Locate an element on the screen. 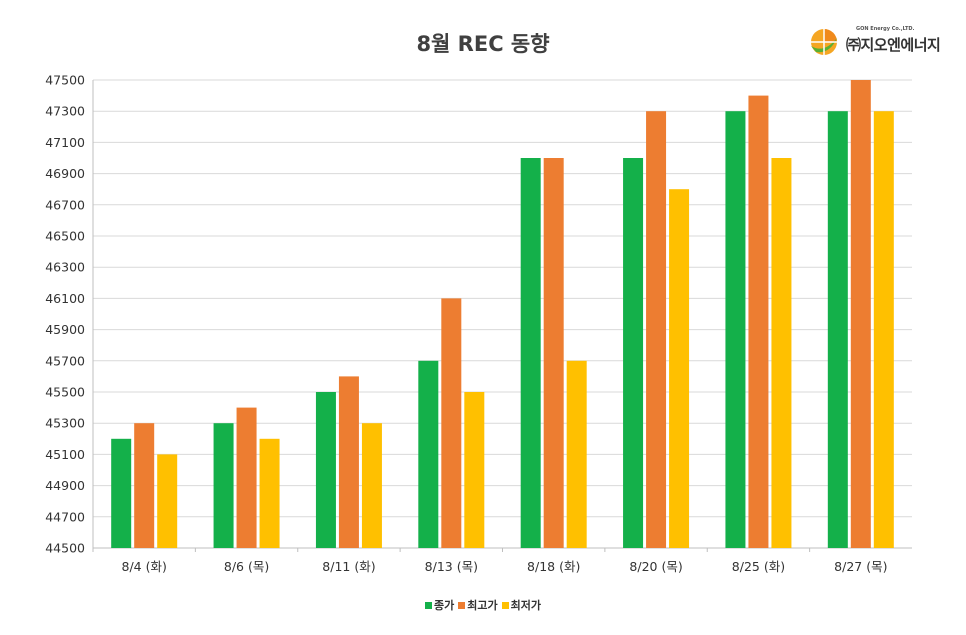 The image size is (966, 635). x-tick-label: 8/20 (목) is located at coordinates (655, 566).